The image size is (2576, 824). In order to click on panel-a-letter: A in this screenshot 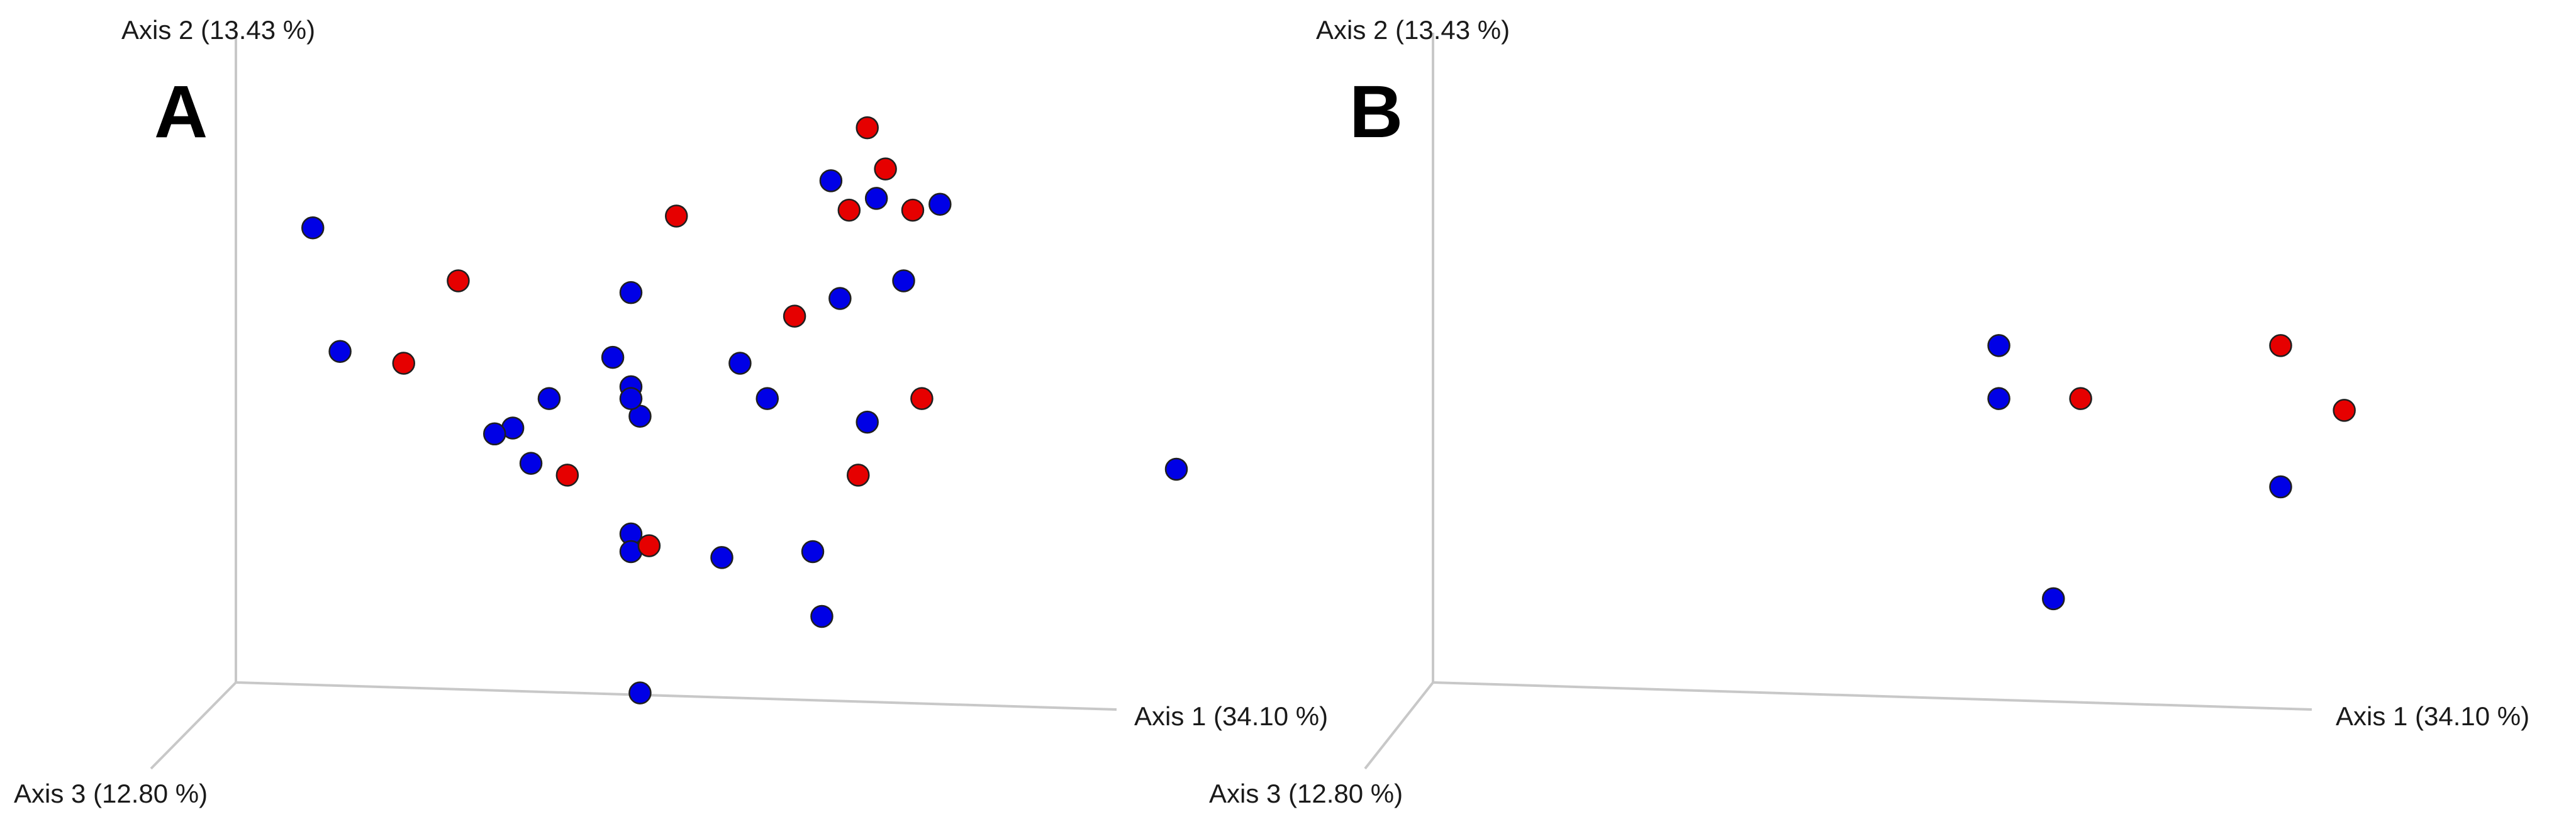, I will do `click(181, 111)`.